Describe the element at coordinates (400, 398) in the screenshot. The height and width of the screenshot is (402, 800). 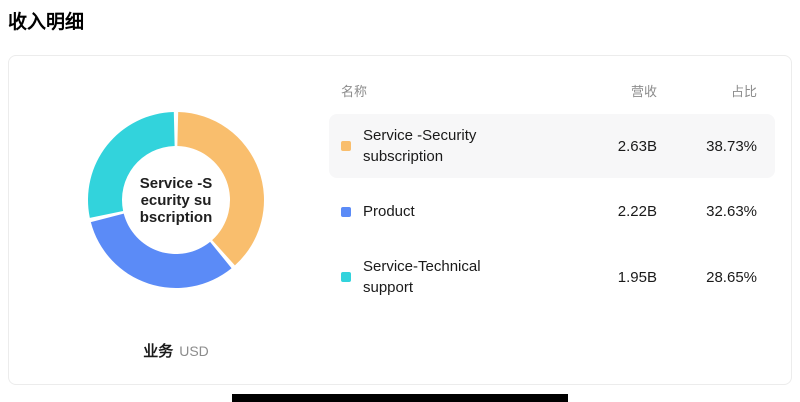
I see `bottom-bar` at that location.